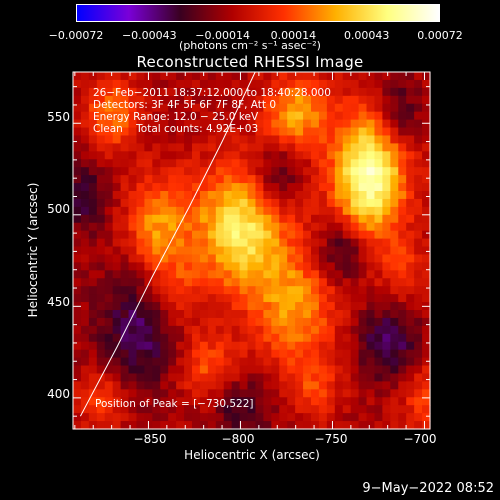 The image size is (500, 500). What do you see at coordinates (58, 117) in the screenshot?
I see `y-tick-label: 550` at bounding box center [58, 117].